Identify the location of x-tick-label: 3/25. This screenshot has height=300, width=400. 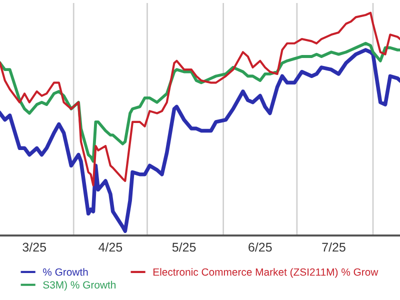
(34, 247).